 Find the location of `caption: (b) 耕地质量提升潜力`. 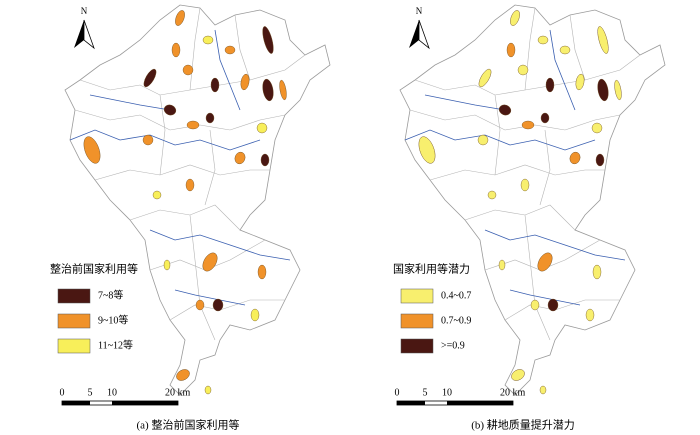

caption: (b) 耕地质量提升潜力 is located at coordinates (523, 425).